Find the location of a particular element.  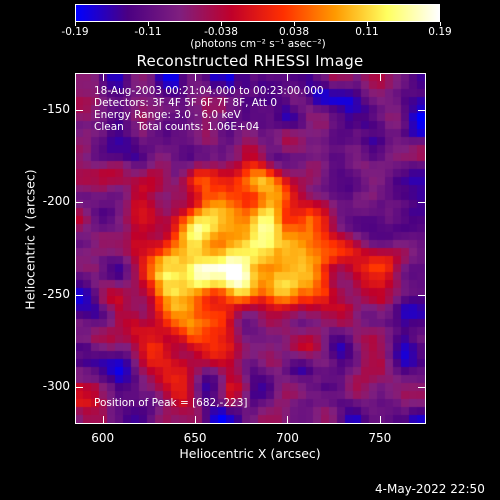

y-axis-label: Heliocentric Y (arcsec) is located at coordinates (30, 239).